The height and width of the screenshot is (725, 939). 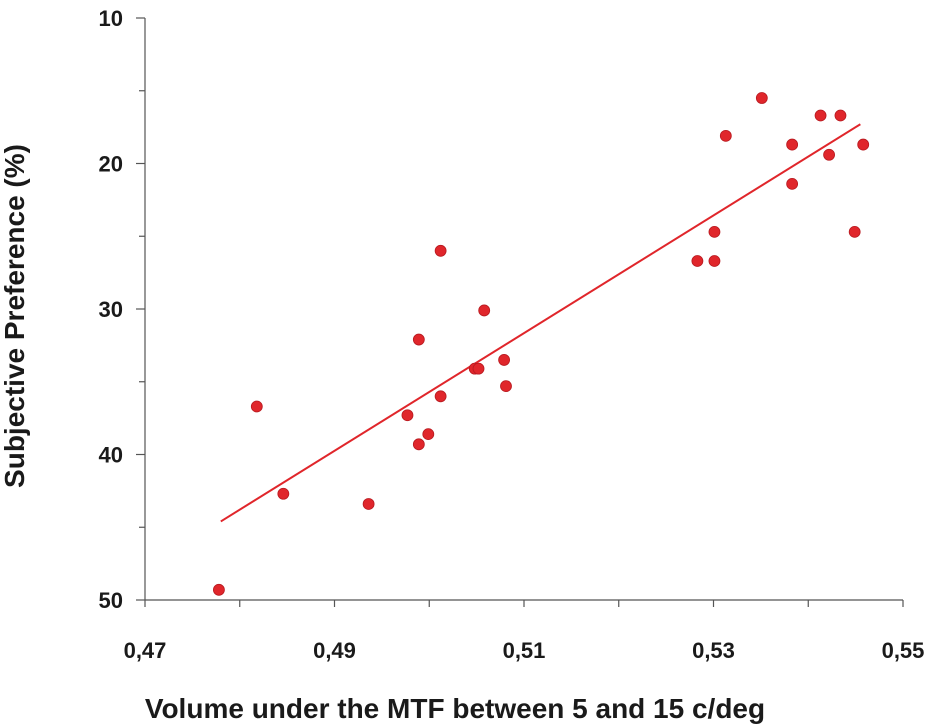 What do you see at coordinates (524, 631) in the screenshot?
I see `x-ticks: 0,47 0,49 0,51 0,53 0,55` at bounding box center [524, 631].